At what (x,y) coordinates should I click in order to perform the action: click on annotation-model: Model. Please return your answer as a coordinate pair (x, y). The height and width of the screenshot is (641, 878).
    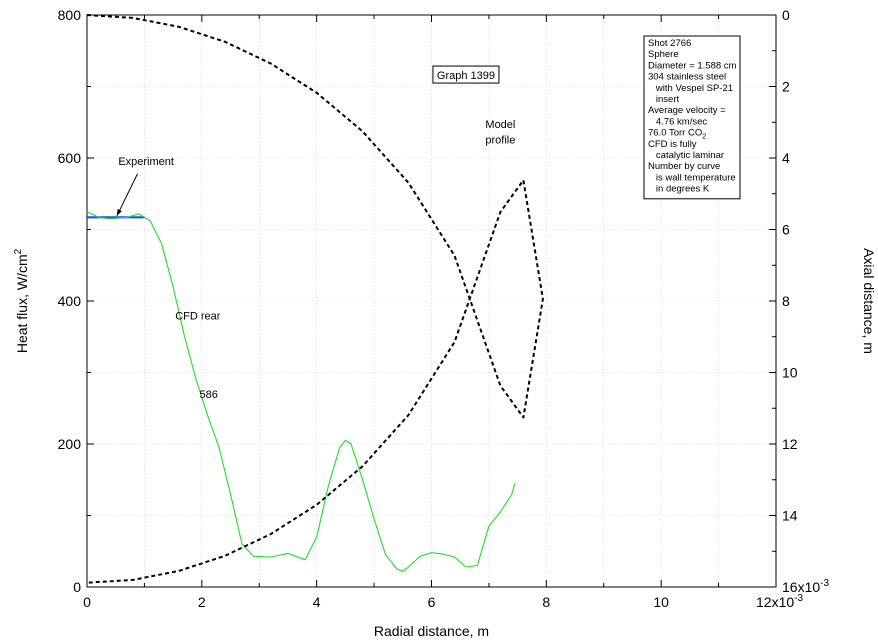
    Looking at the image, I should click on (500, 125).